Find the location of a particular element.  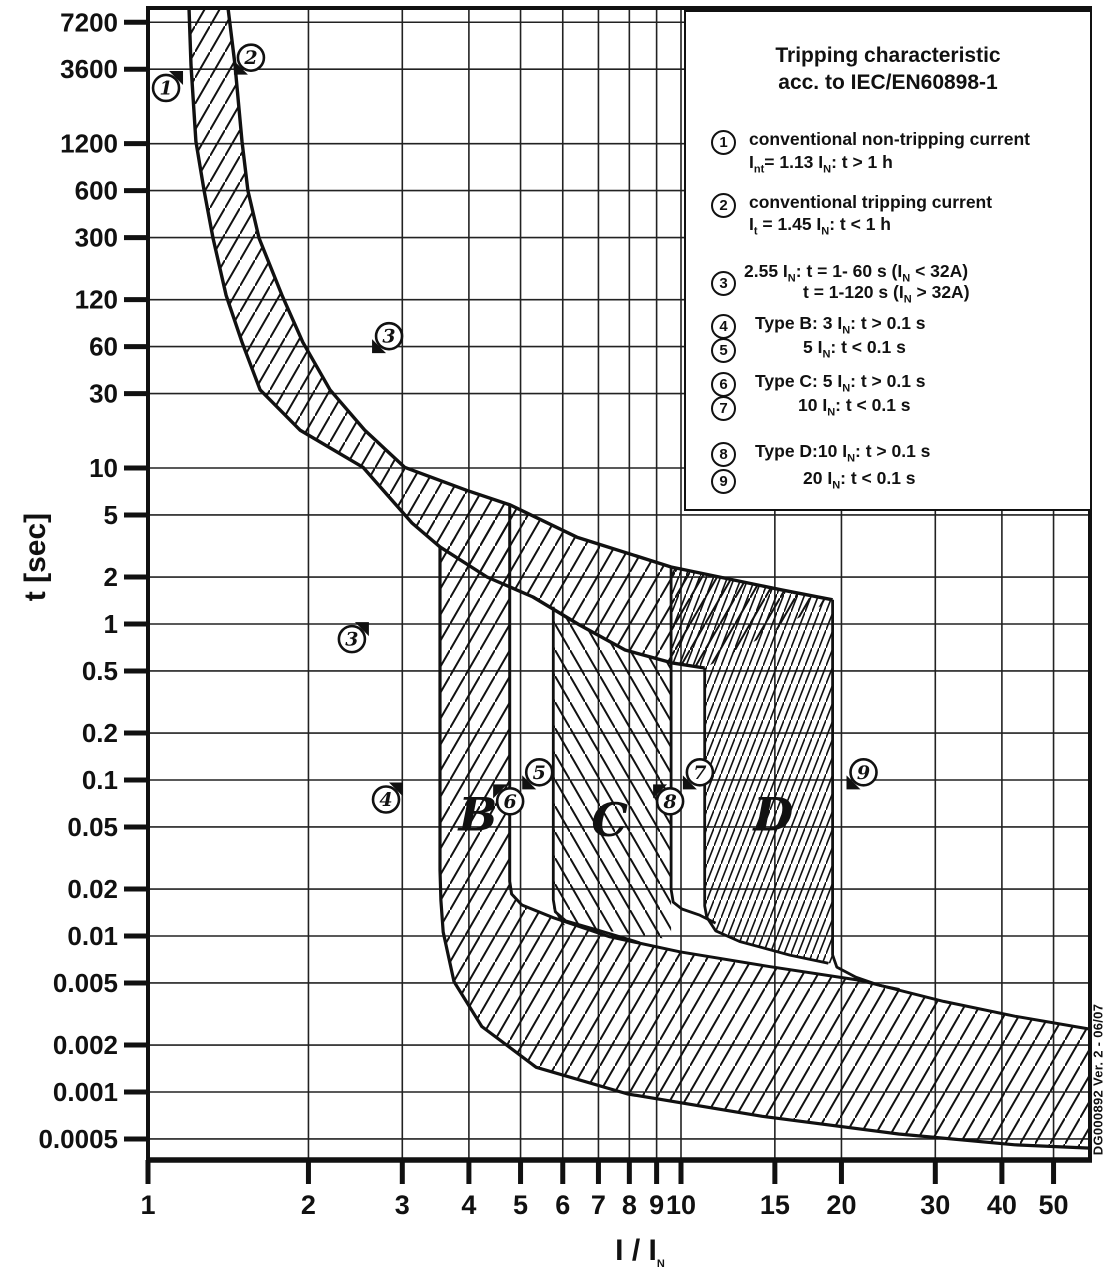

svg-text: 0.05 is located at coordinates (92, 827).